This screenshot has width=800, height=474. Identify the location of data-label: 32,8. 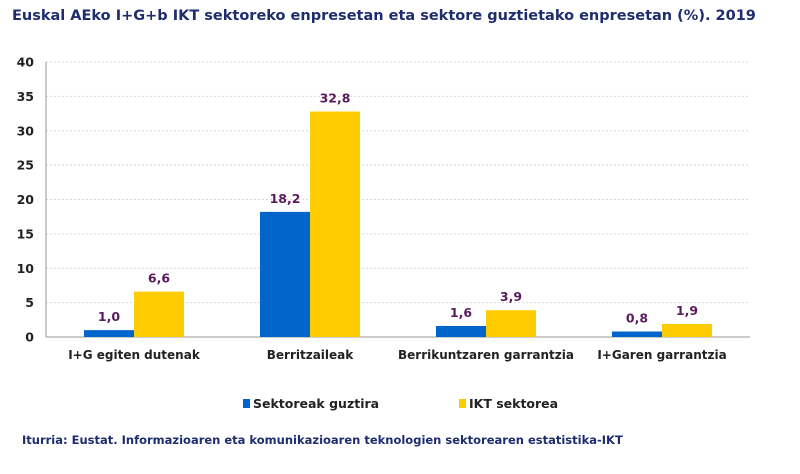
(335, 98).